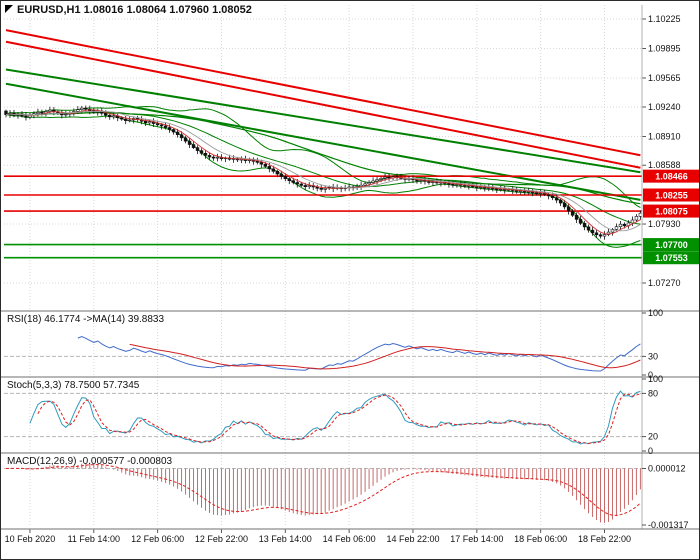 The width and height of the screenshot is (700, 560). I want to click on time-axis-label: 12 Feb 22:00, so click(221, 539).